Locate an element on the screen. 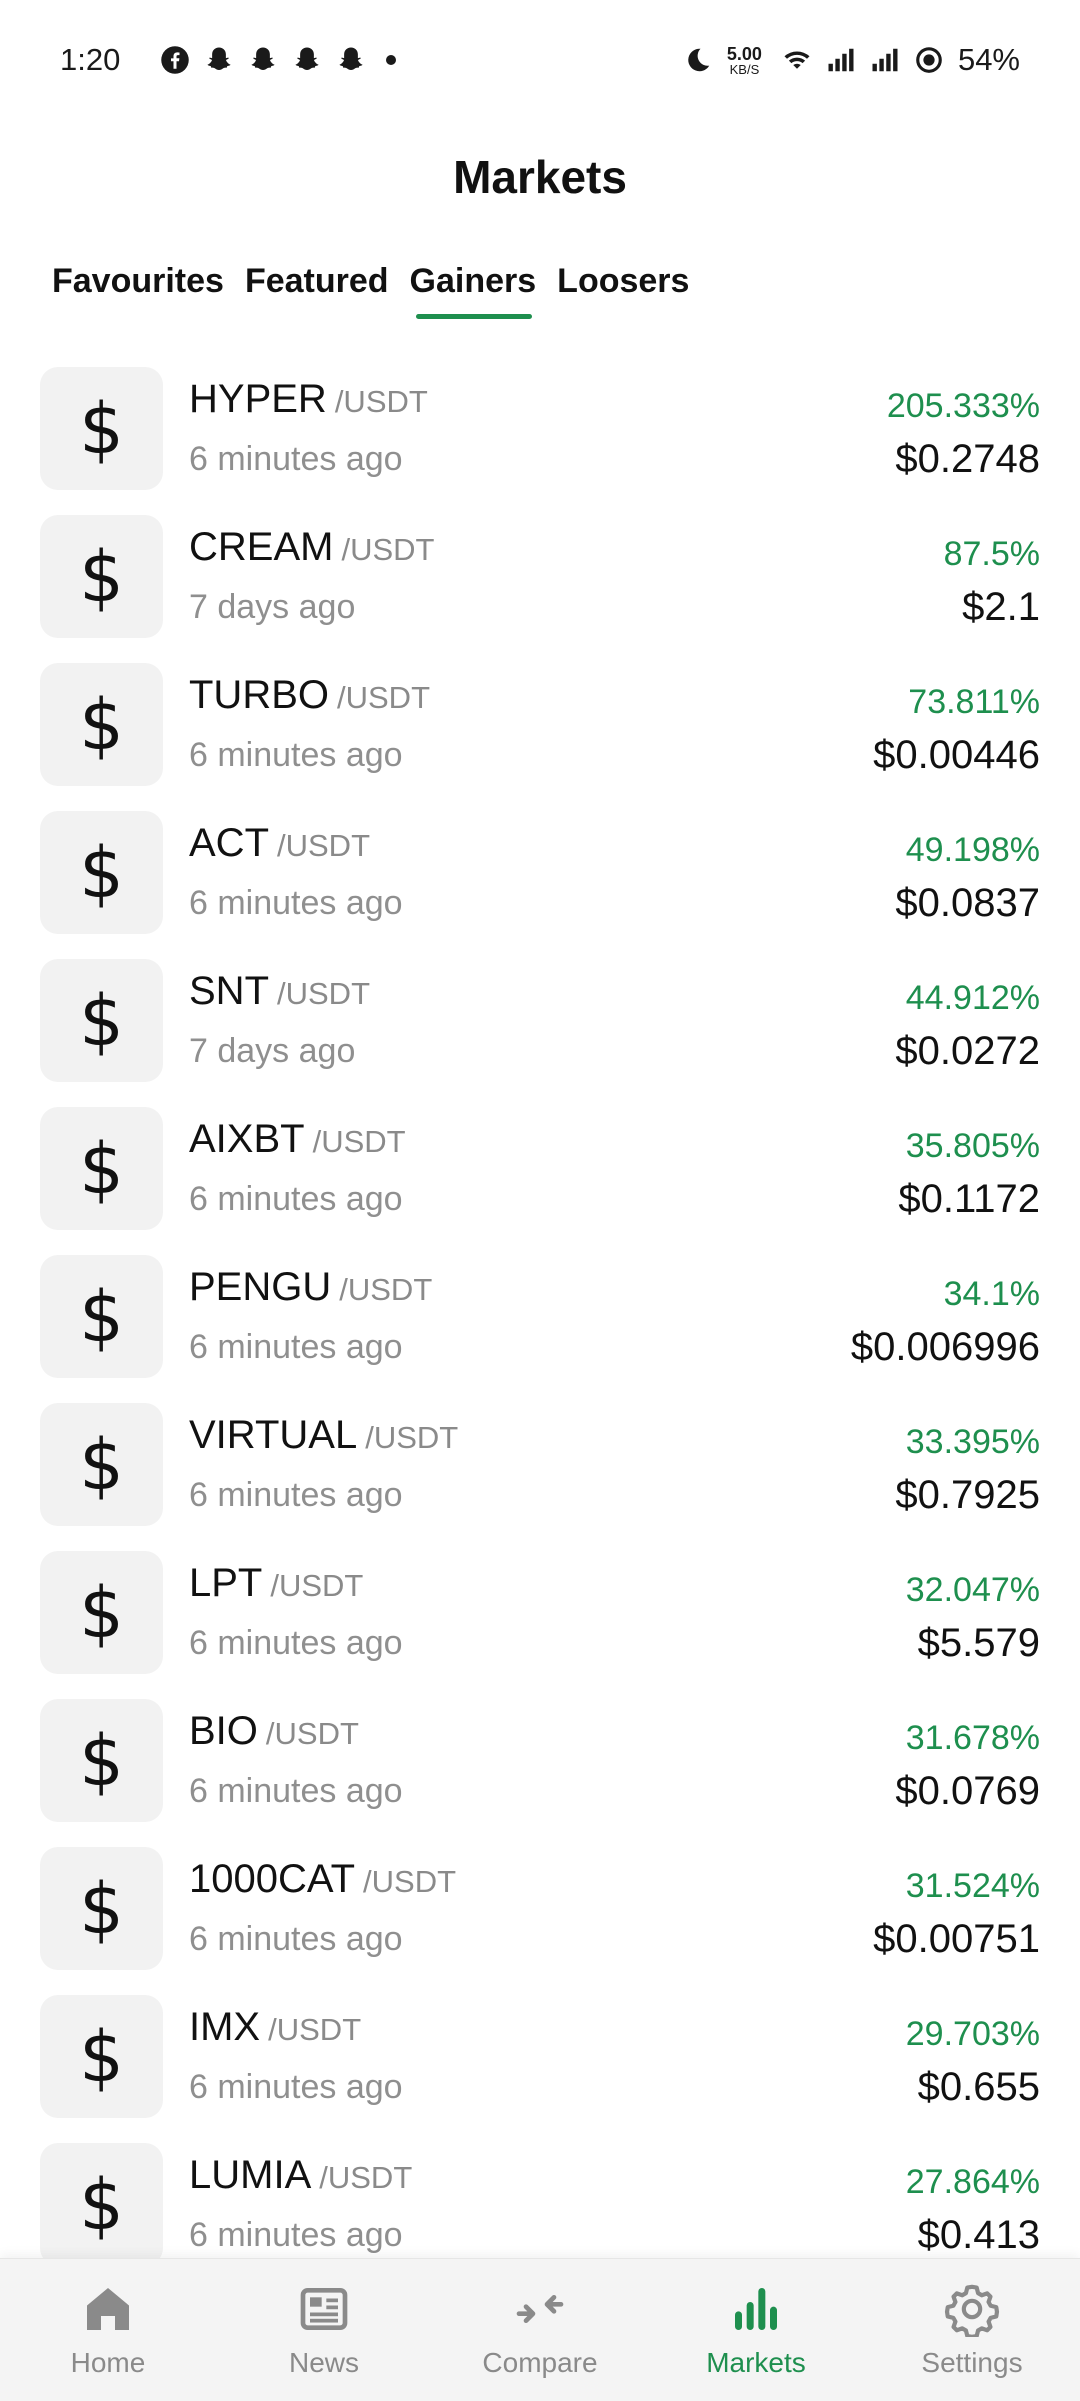 The image size is (1080, 2401). network-speed-unit: KB/S is located at coordinates (744, 69).